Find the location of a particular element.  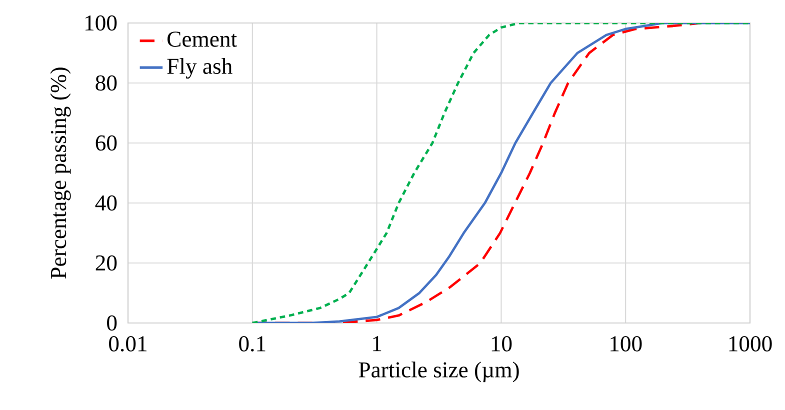

legend-label: Cement is located at coordinates (202, 39).